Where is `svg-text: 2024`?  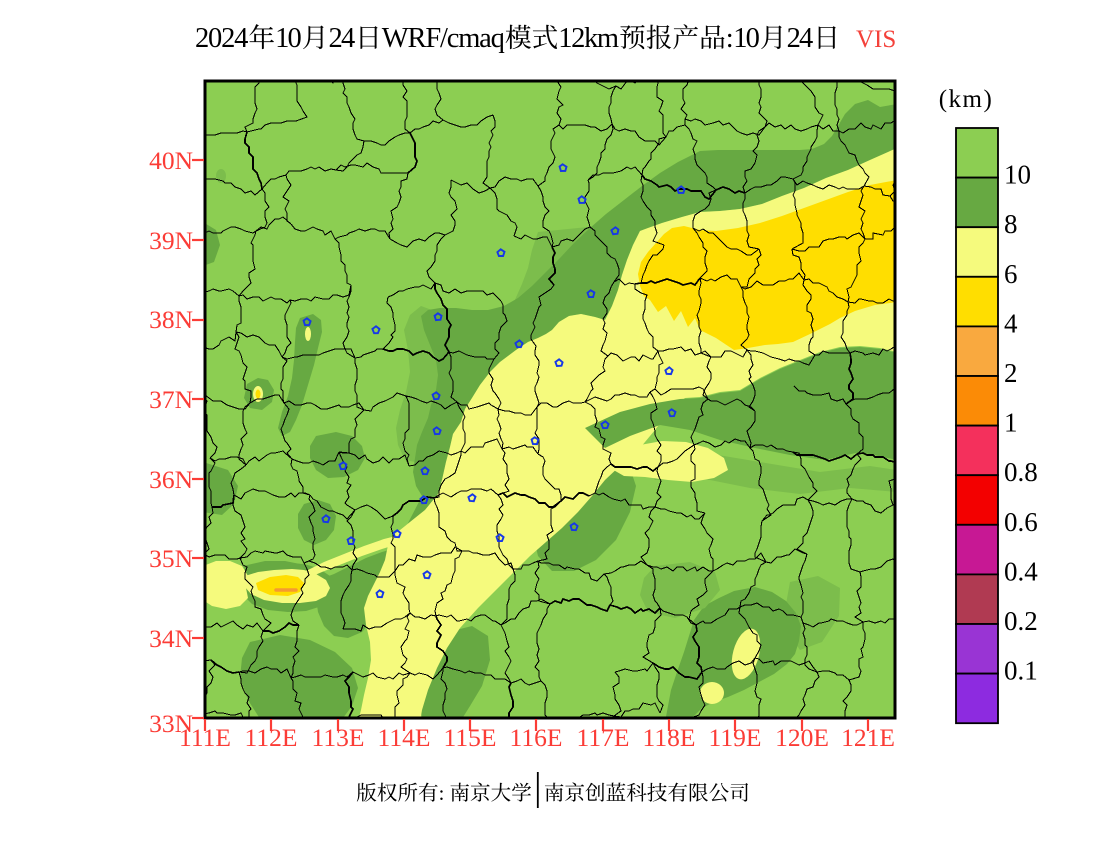 svg-text: 2024 is located at coordinates (221, 38).